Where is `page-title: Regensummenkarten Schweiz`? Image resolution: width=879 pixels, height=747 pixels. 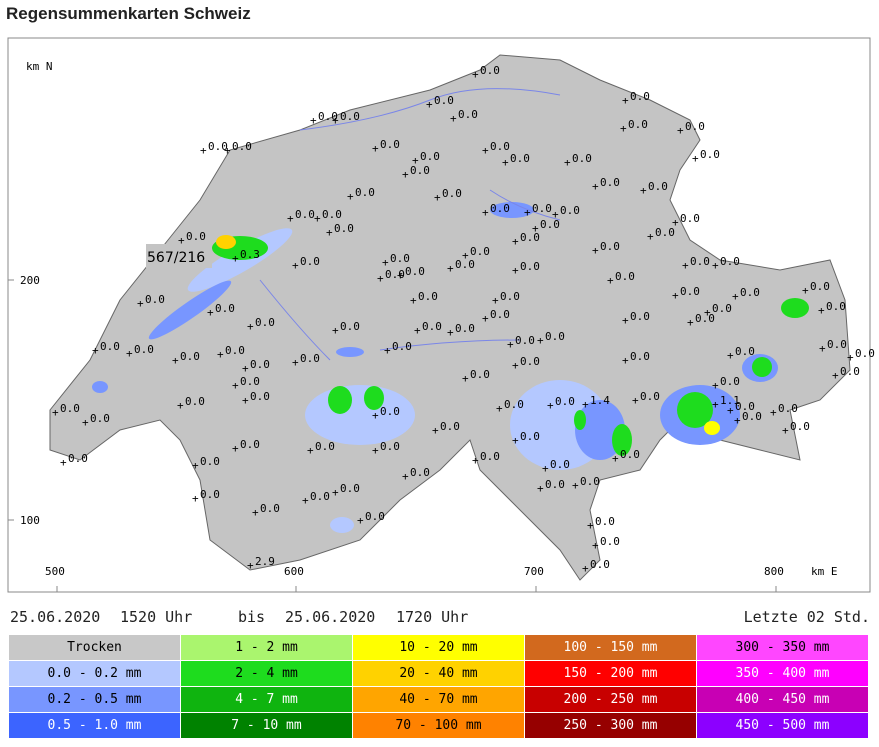
page-title: Regensummenkarten Schweiz is located at coordinates (128, 13).